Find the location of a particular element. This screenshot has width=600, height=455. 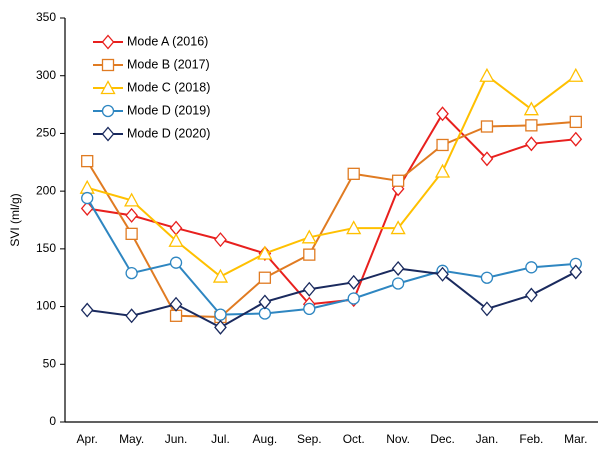

x-tick-label: Apr. is located at coordinates (87, 439).